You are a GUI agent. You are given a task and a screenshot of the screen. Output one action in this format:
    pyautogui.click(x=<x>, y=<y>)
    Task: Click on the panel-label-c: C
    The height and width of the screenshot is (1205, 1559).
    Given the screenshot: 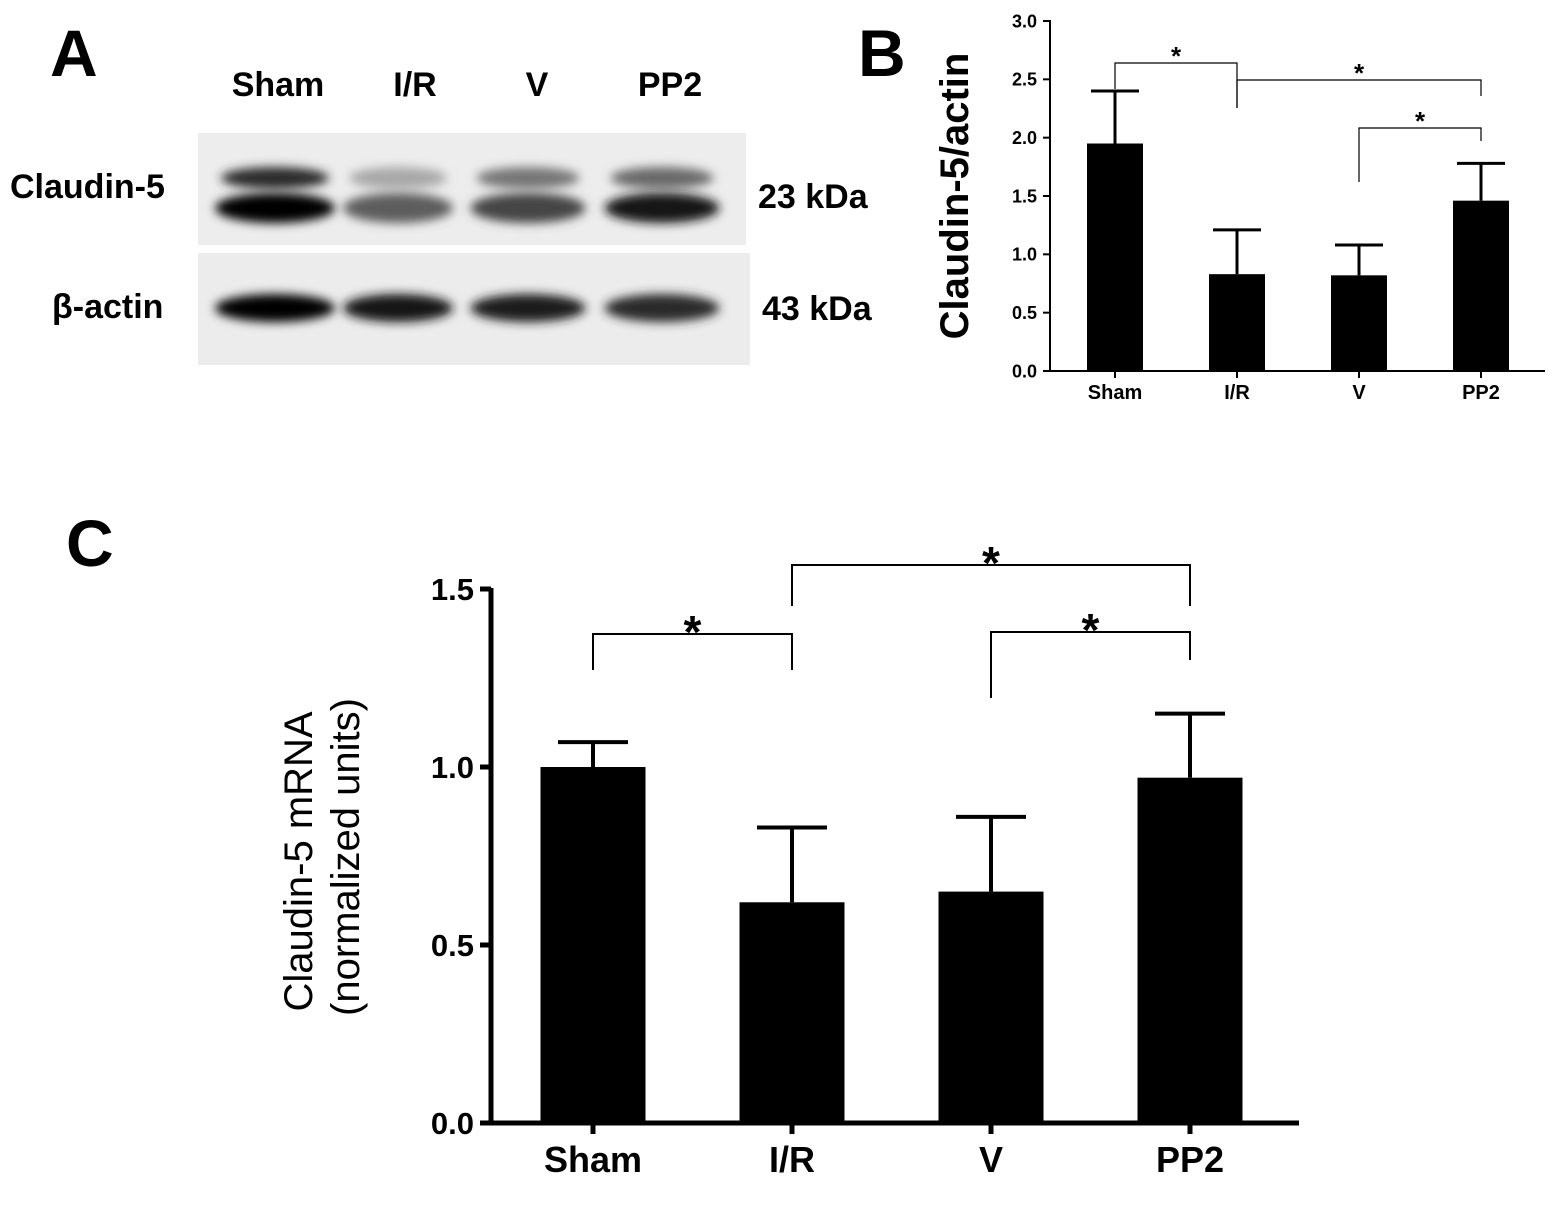 What is the action you would take?
    pyautogui.click(x=90, y=543)
    